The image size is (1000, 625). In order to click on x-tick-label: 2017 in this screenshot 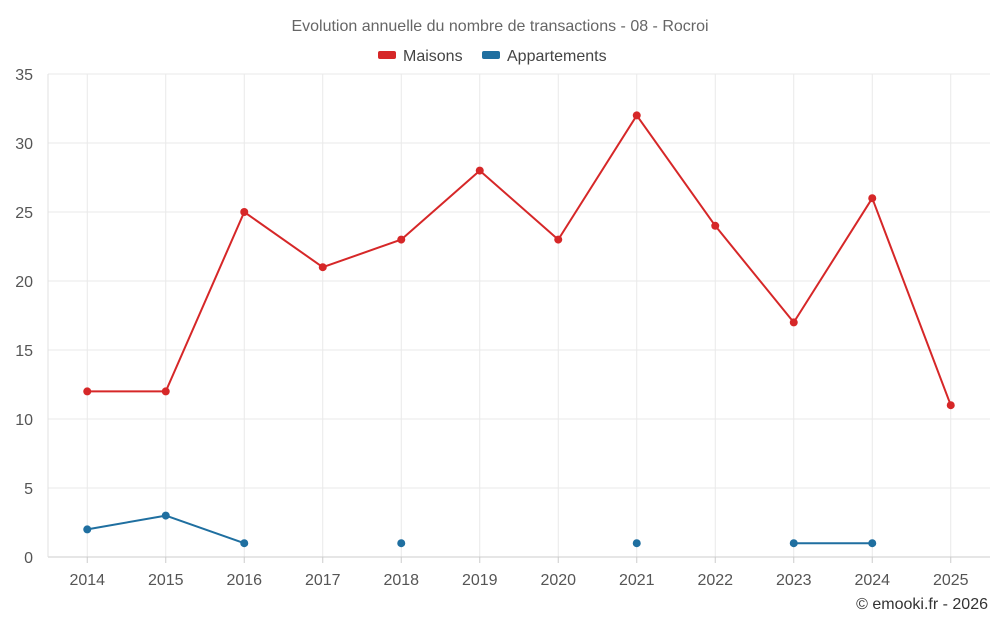, I will do `click(323, 580)`.